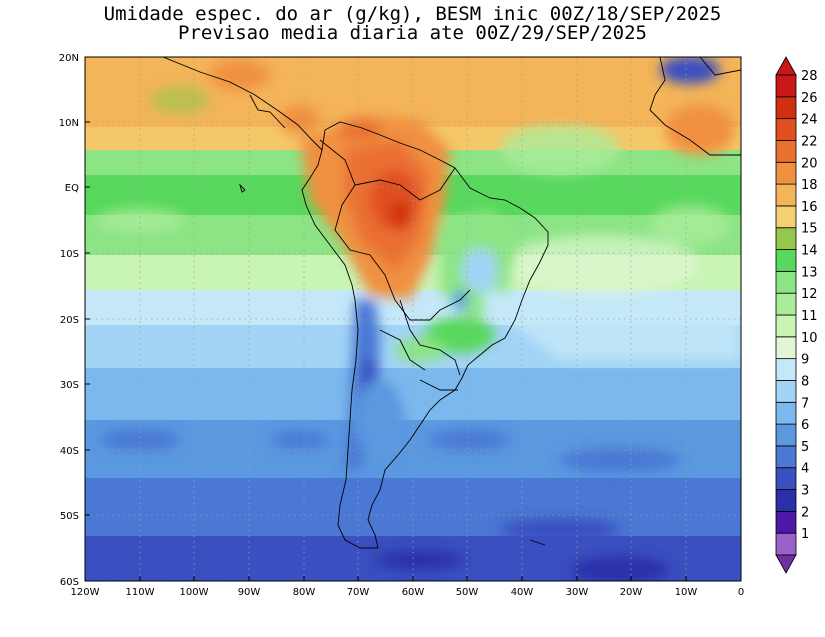  I want to click on lon-label: 110W, so click(140, 592).